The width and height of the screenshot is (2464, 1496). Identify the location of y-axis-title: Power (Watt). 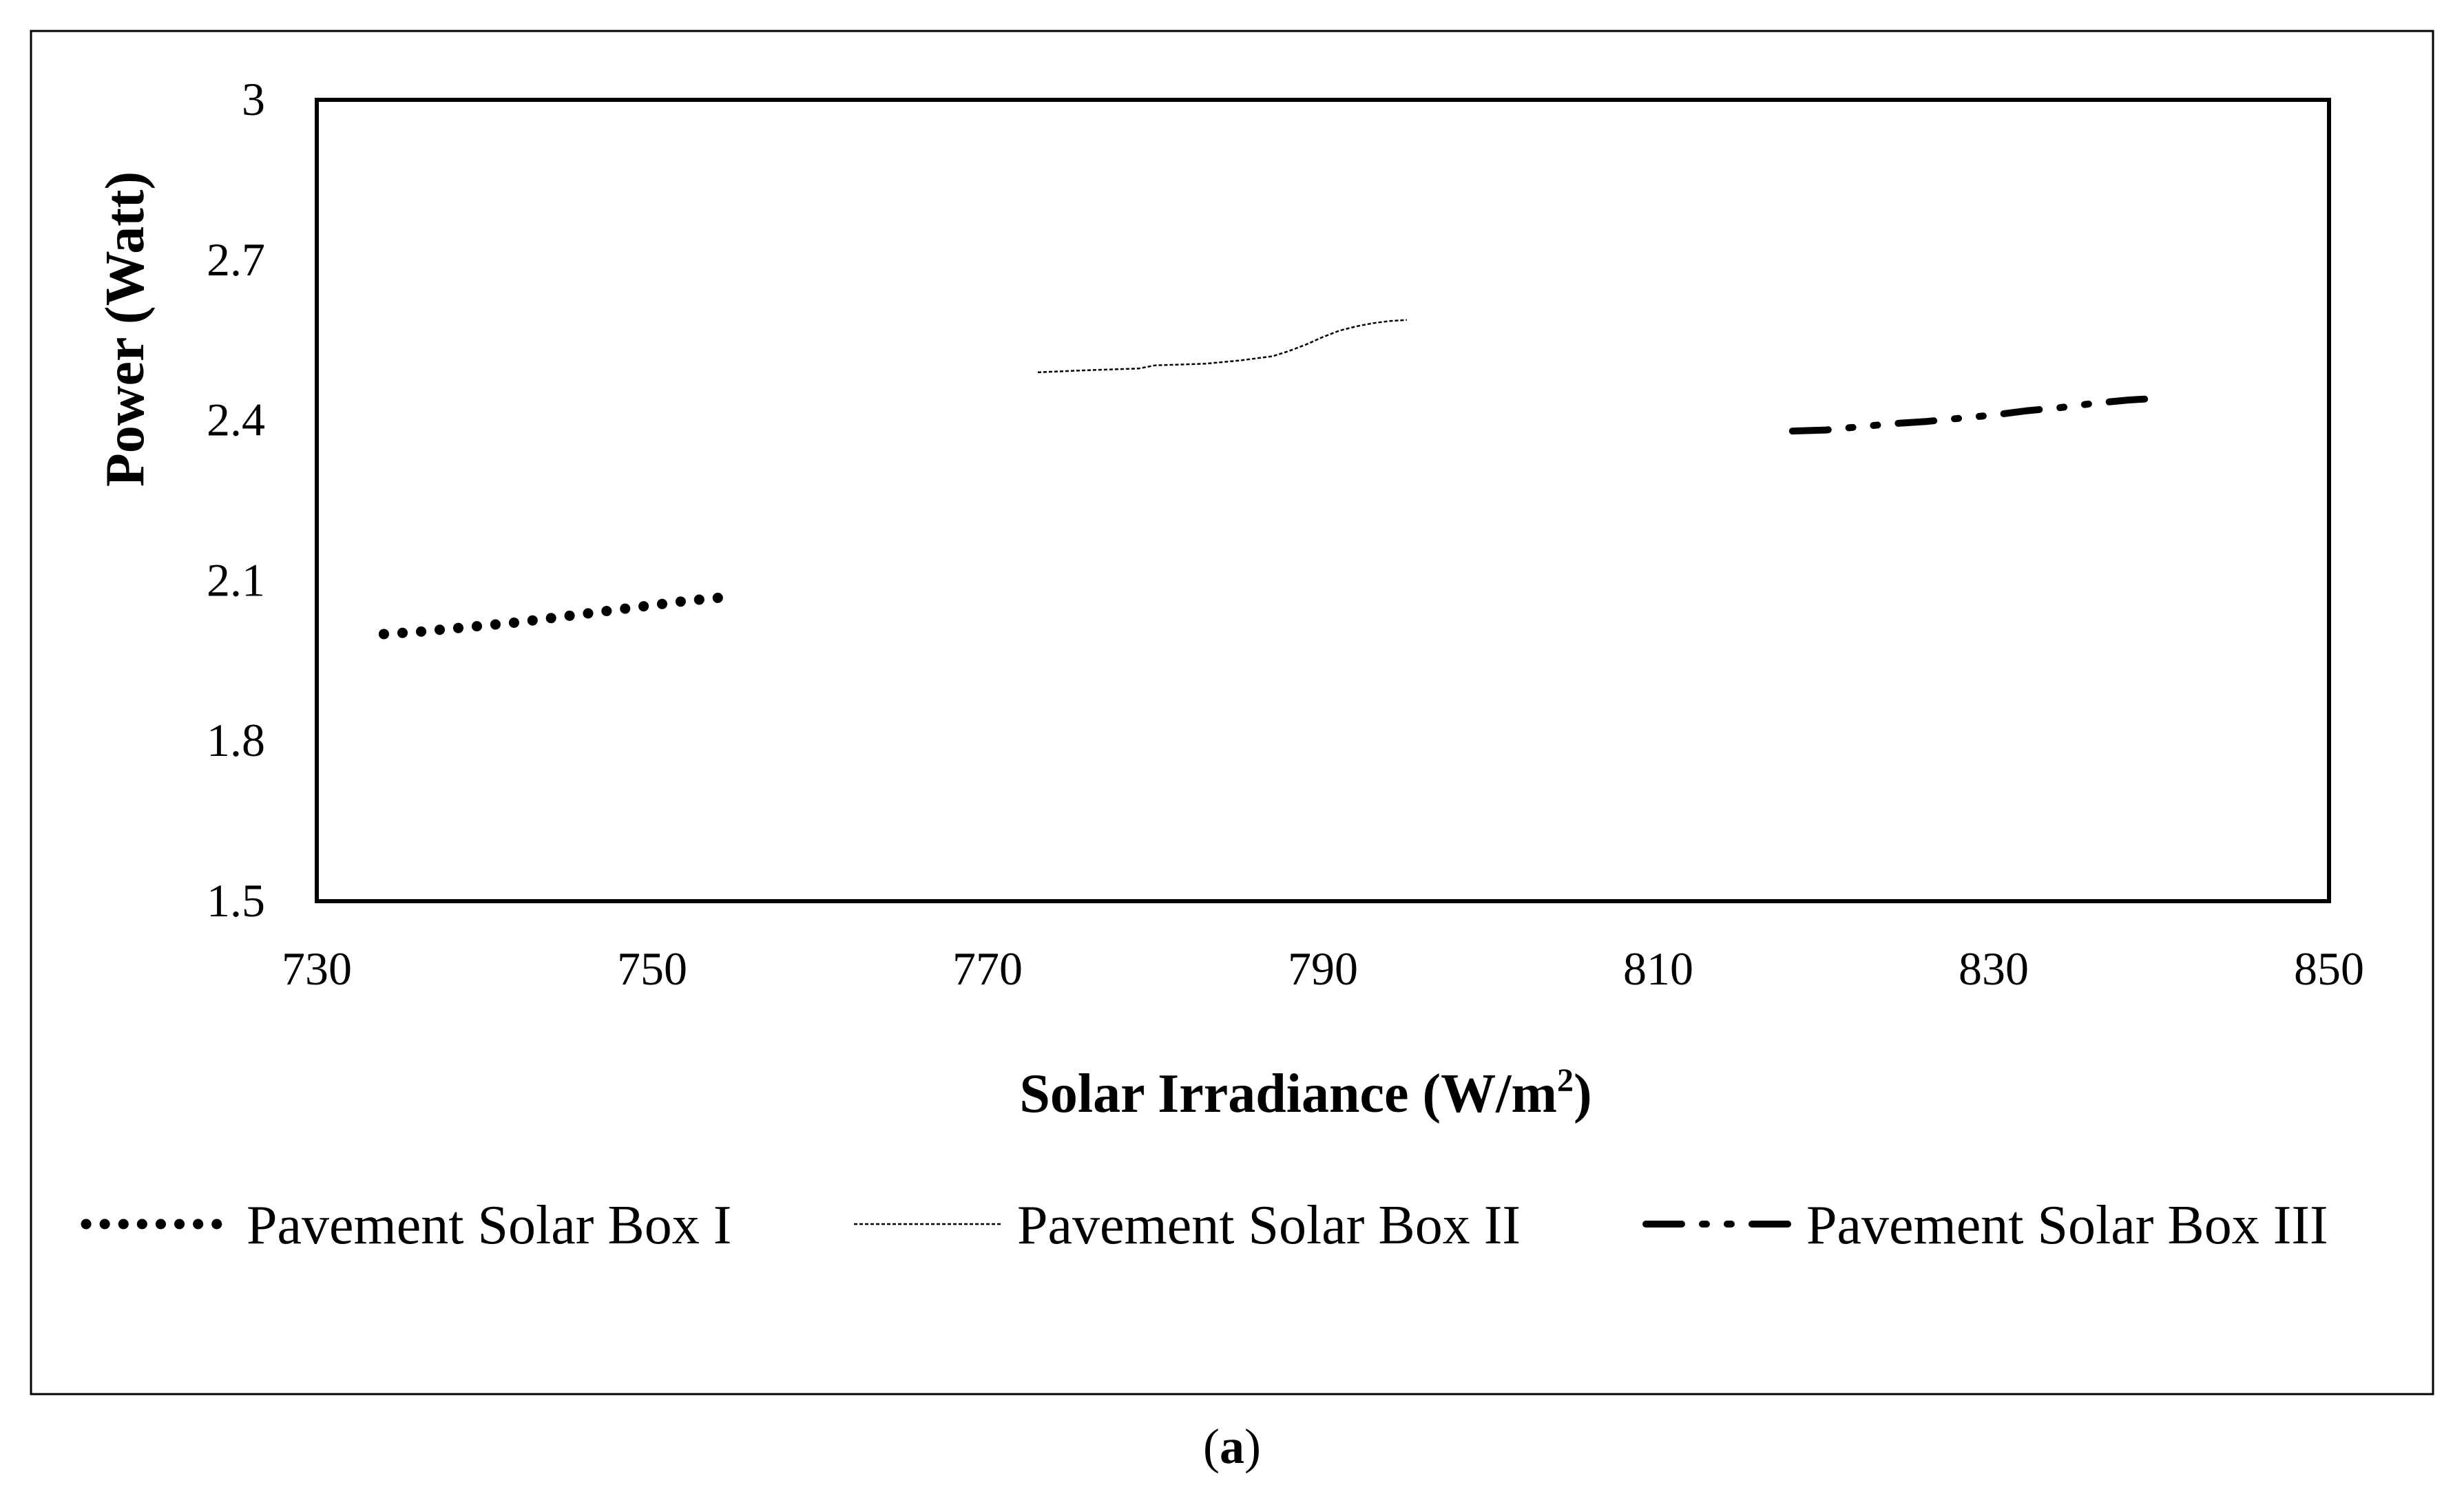
(125, 329).